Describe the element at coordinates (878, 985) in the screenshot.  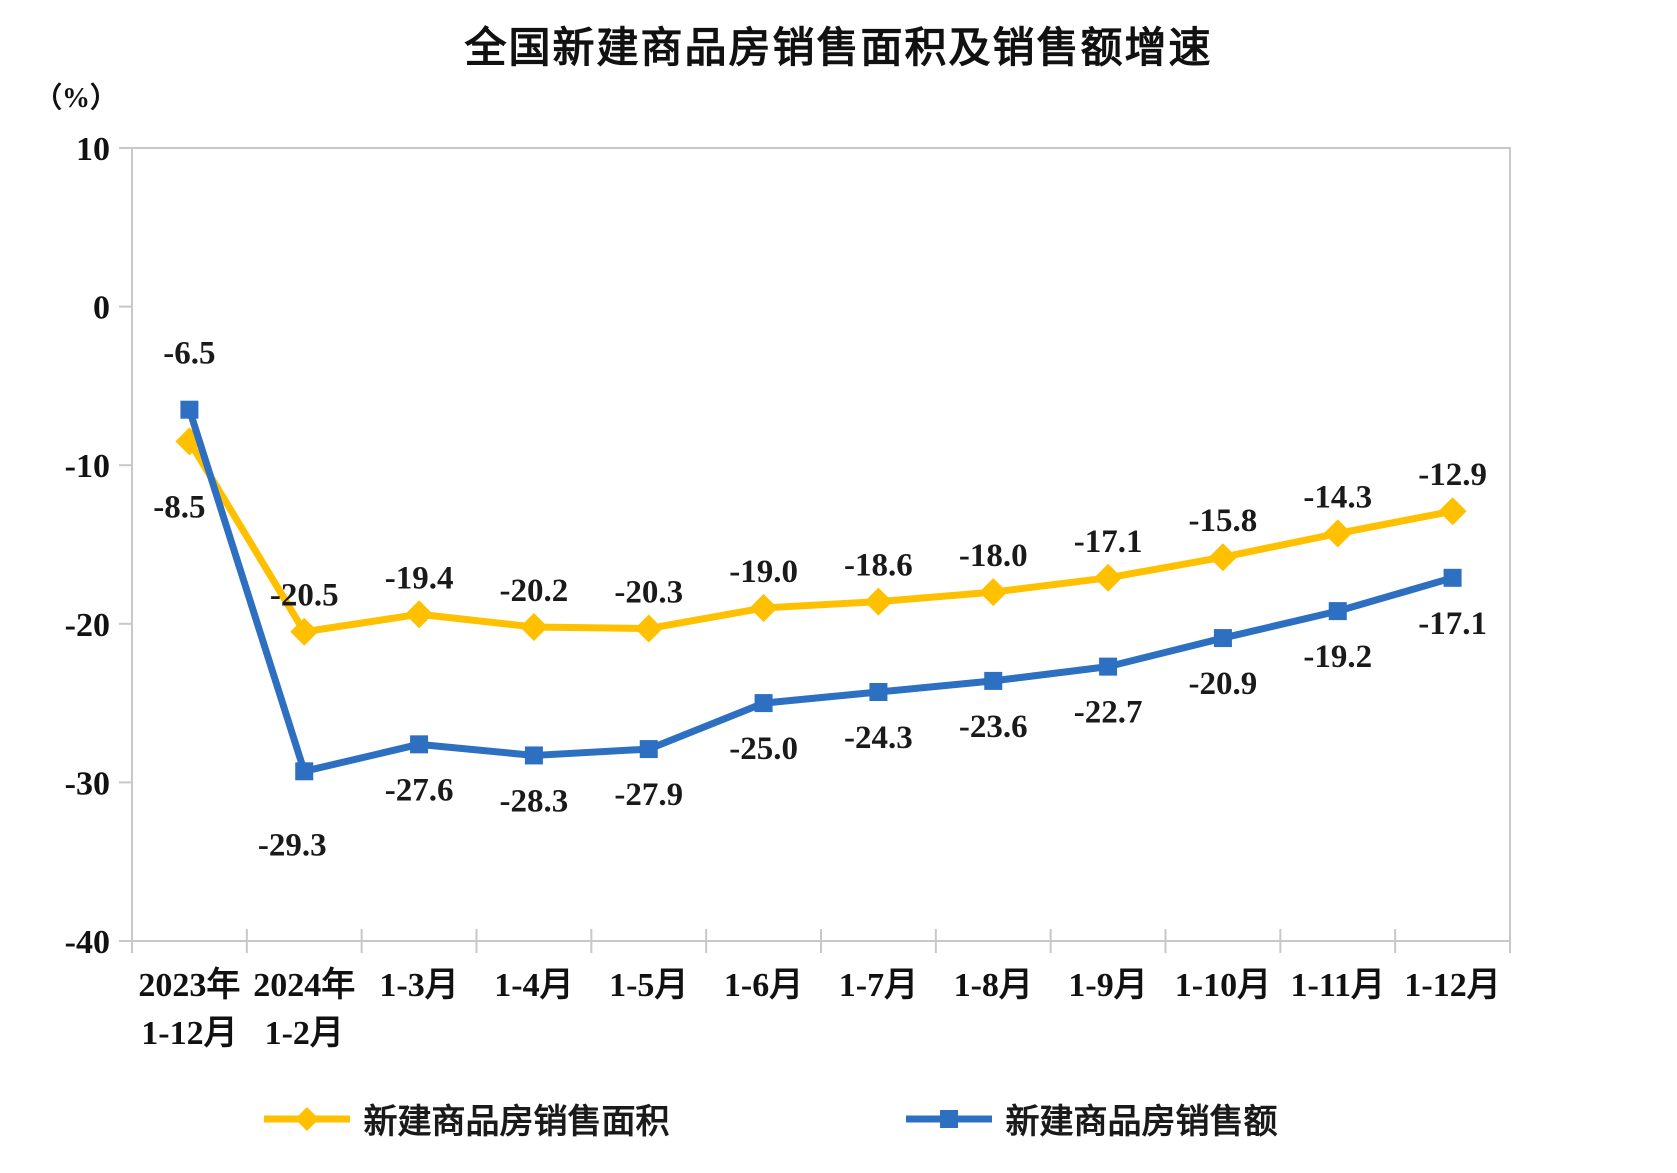
I see `x-axis-label: 1-7月` at that location.